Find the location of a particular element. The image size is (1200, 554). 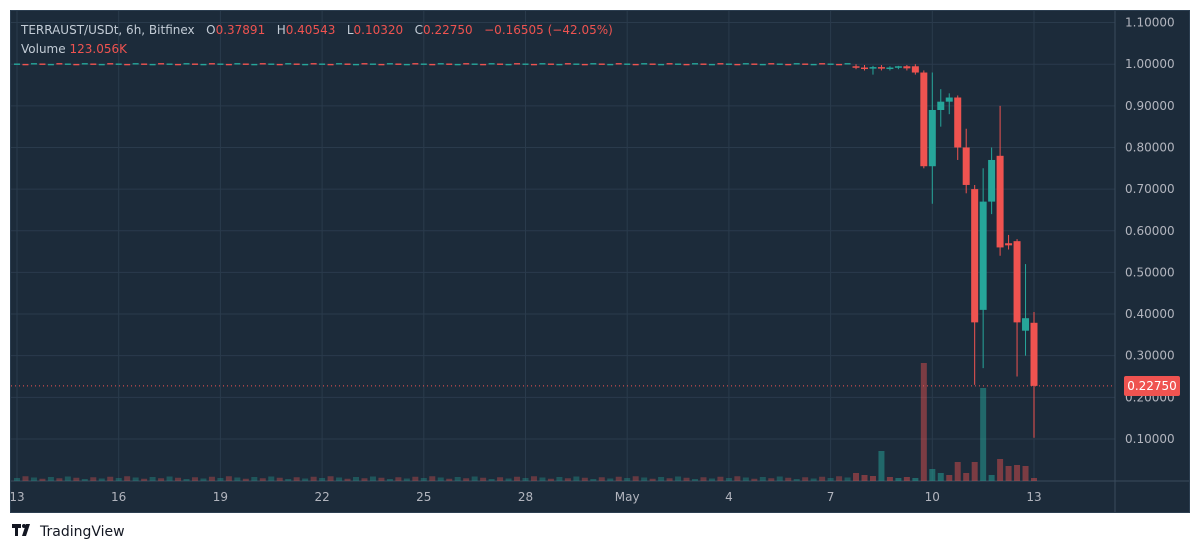

open-label: O is located at coordinates (211, 30).